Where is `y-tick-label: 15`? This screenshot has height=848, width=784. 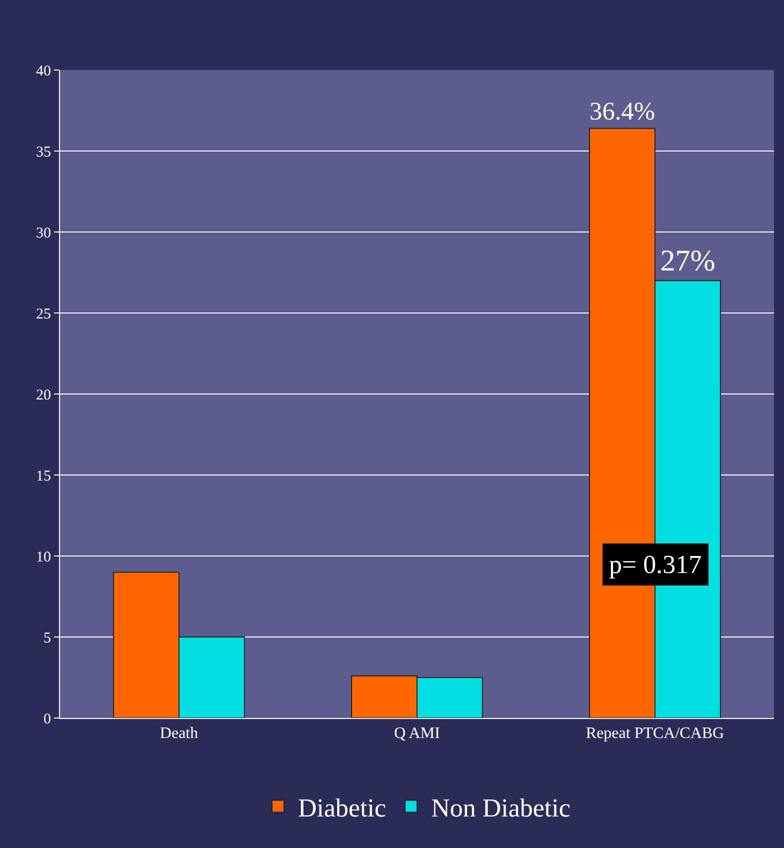
y-tick-label: 15 is located at coordinates (43, 476).